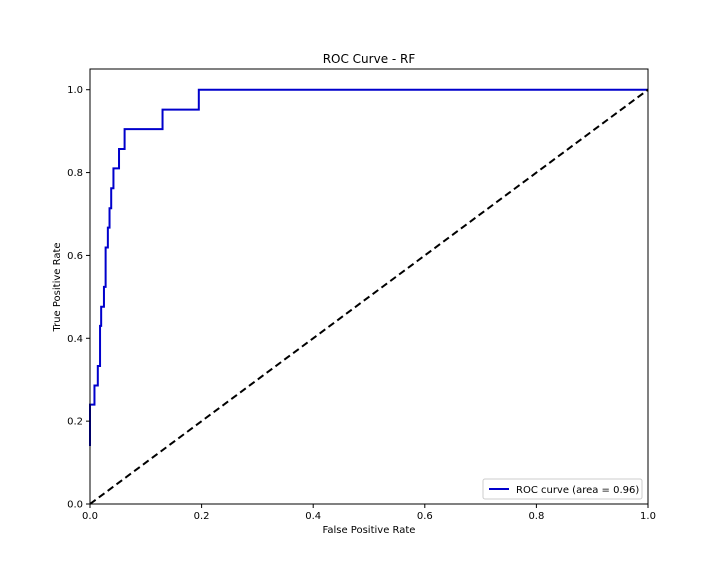 The image size is (720, 576). What do you see at coordinates (369, 530) in the screenshot?
I see `x-axis-label: False Positive Rate` at bounding box center [369, 530].